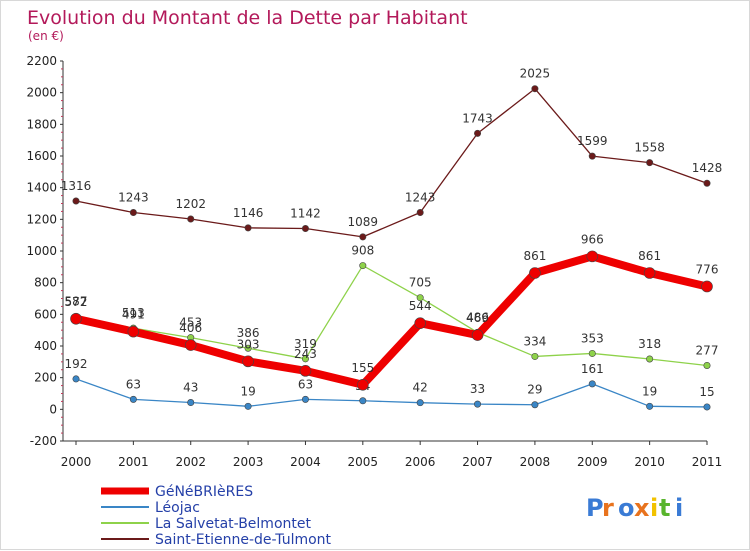 The width and height of the screenshot is (750, 551). I want to click on data-label: 1558, so click(649, 148).